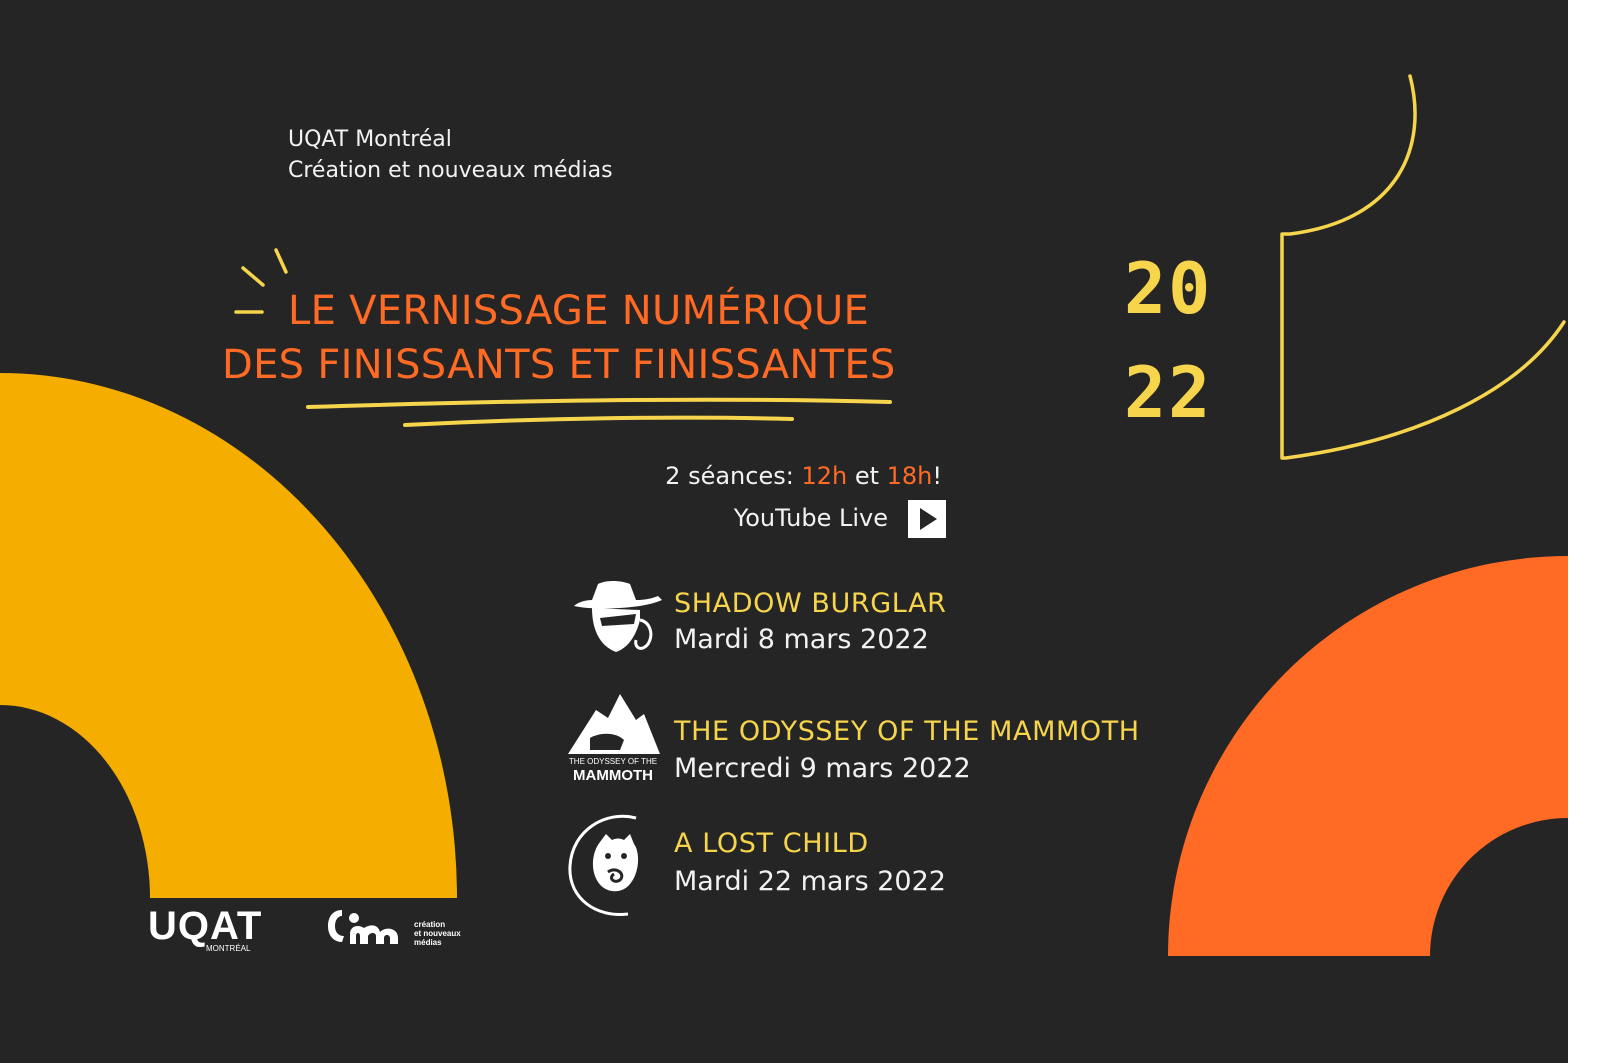 The image size is (1600, 1063). What do you see at coordinates (822, 768) in the screenshot?
I see `game-date-odyssey-mammoth: Mercredi 9 mars 2022` at bounding box center [822, 768].